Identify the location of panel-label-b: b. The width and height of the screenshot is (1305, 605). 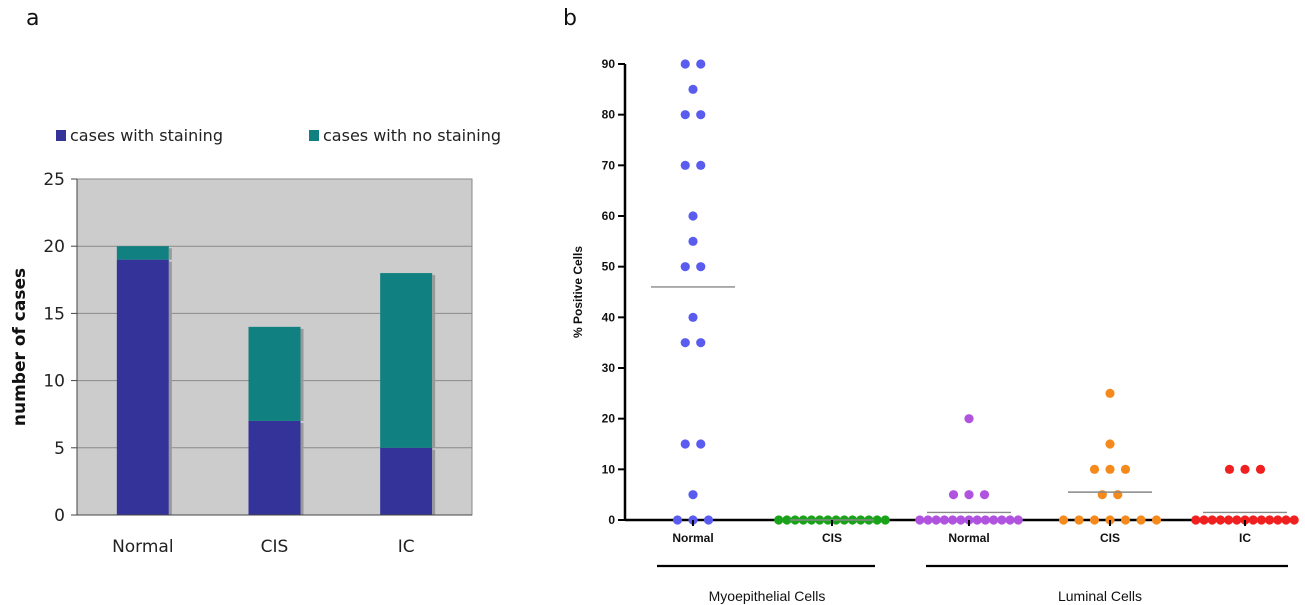
(570, 18).